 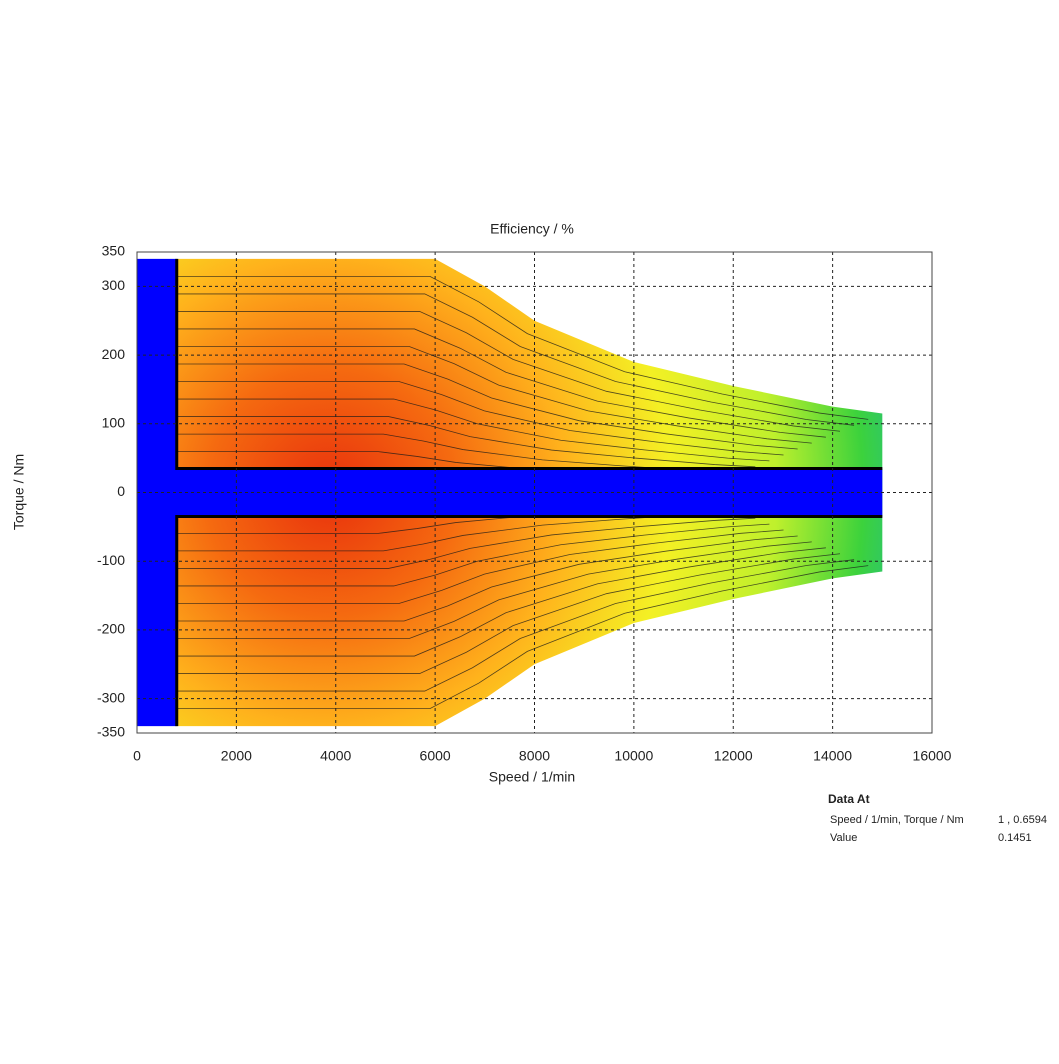 I want to click on y-tick-label: -350, so click(x=111, y=732).